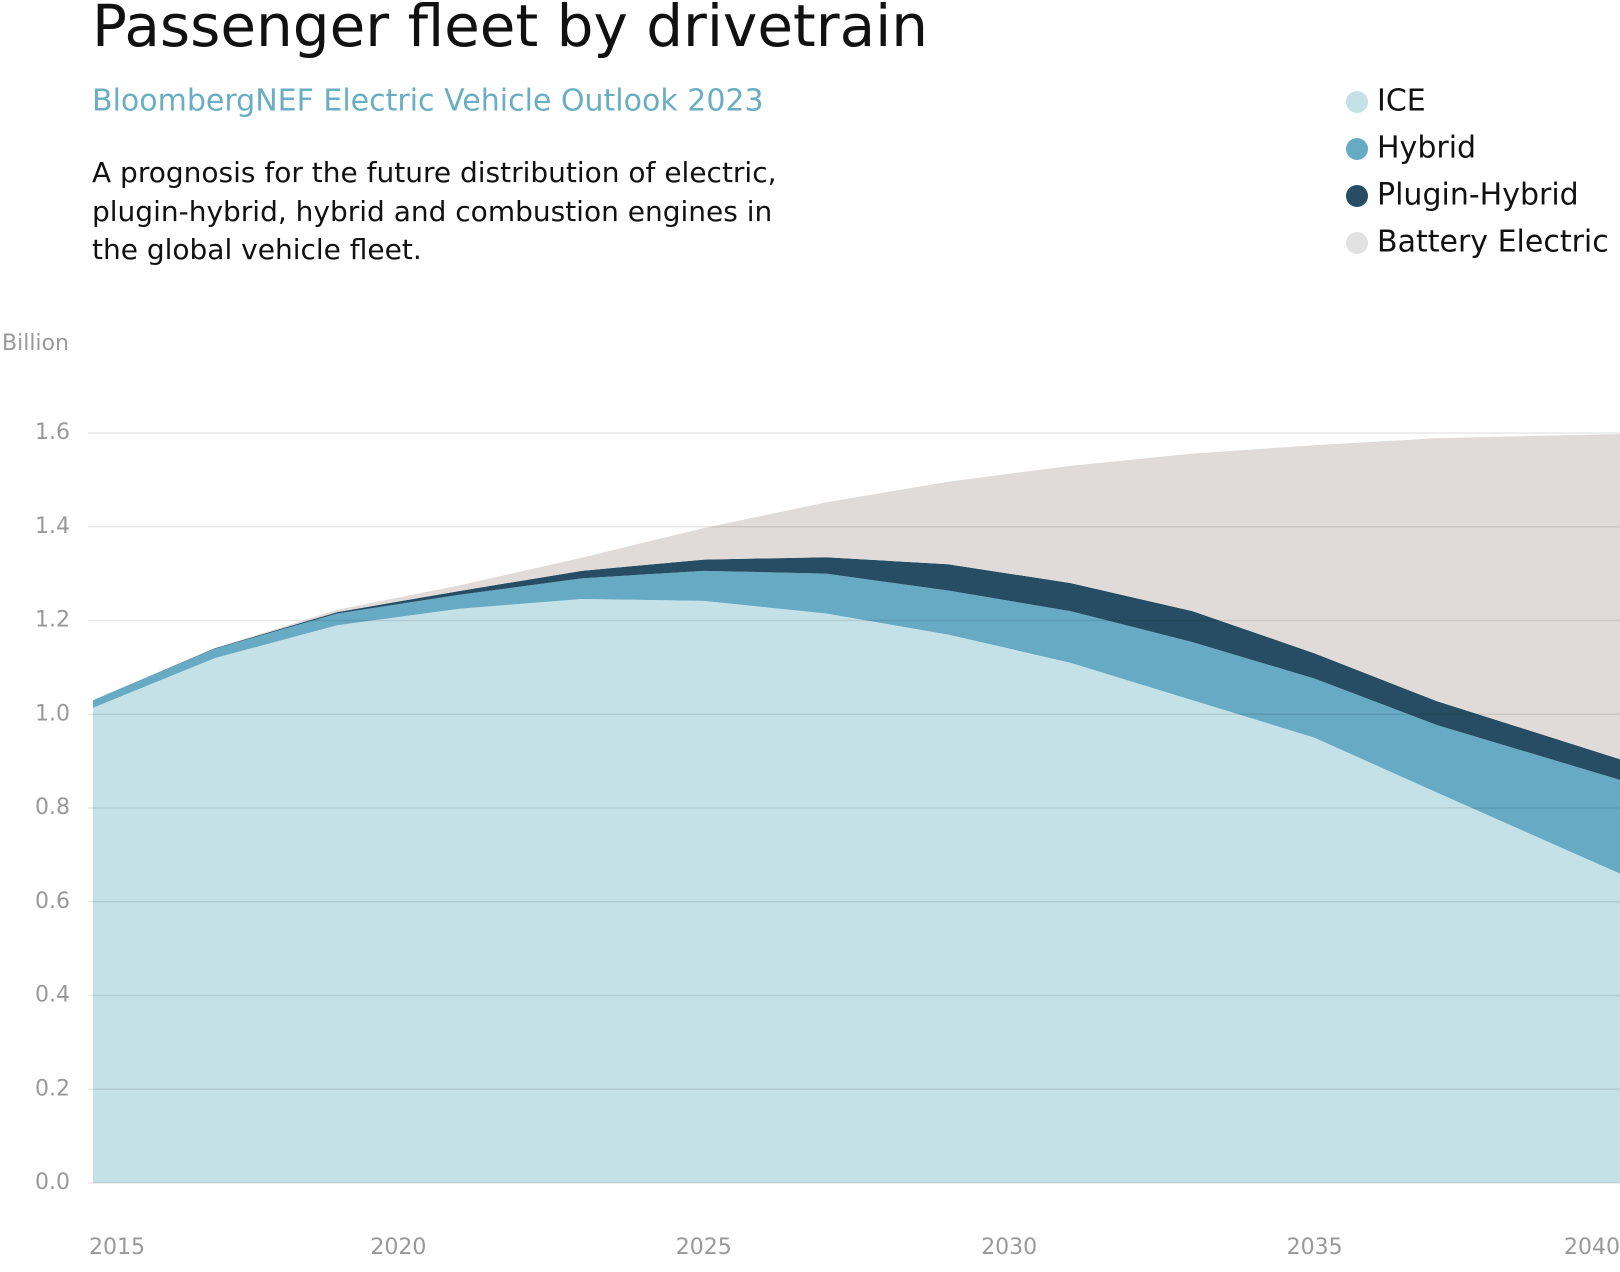 The image size is (1620, 1272). Describe the element at coordinates (1493, 242) in the screenshot. I see `legend-label: Battery Electric` at that location.